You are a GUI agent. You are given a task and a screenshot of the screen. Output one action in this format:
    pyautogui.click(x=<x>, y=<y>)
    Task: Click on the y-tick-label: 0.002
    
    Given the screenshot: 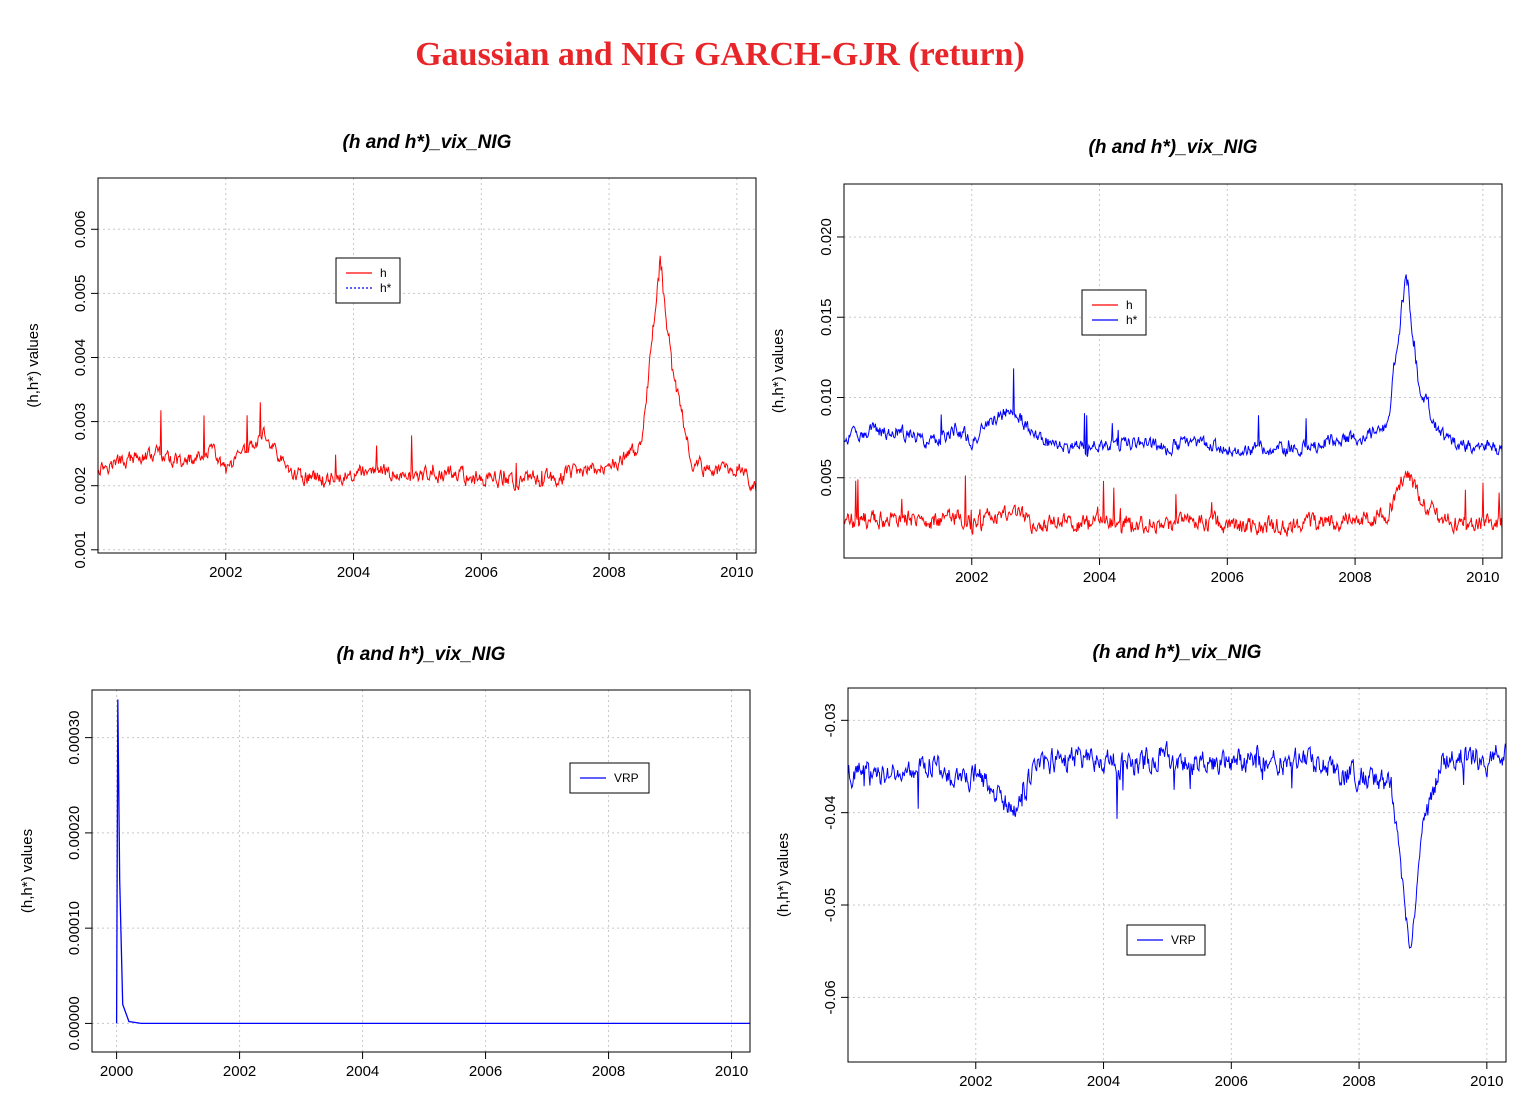 What is the action you would take?
    pyautogui.click(x=80, y=486)
    